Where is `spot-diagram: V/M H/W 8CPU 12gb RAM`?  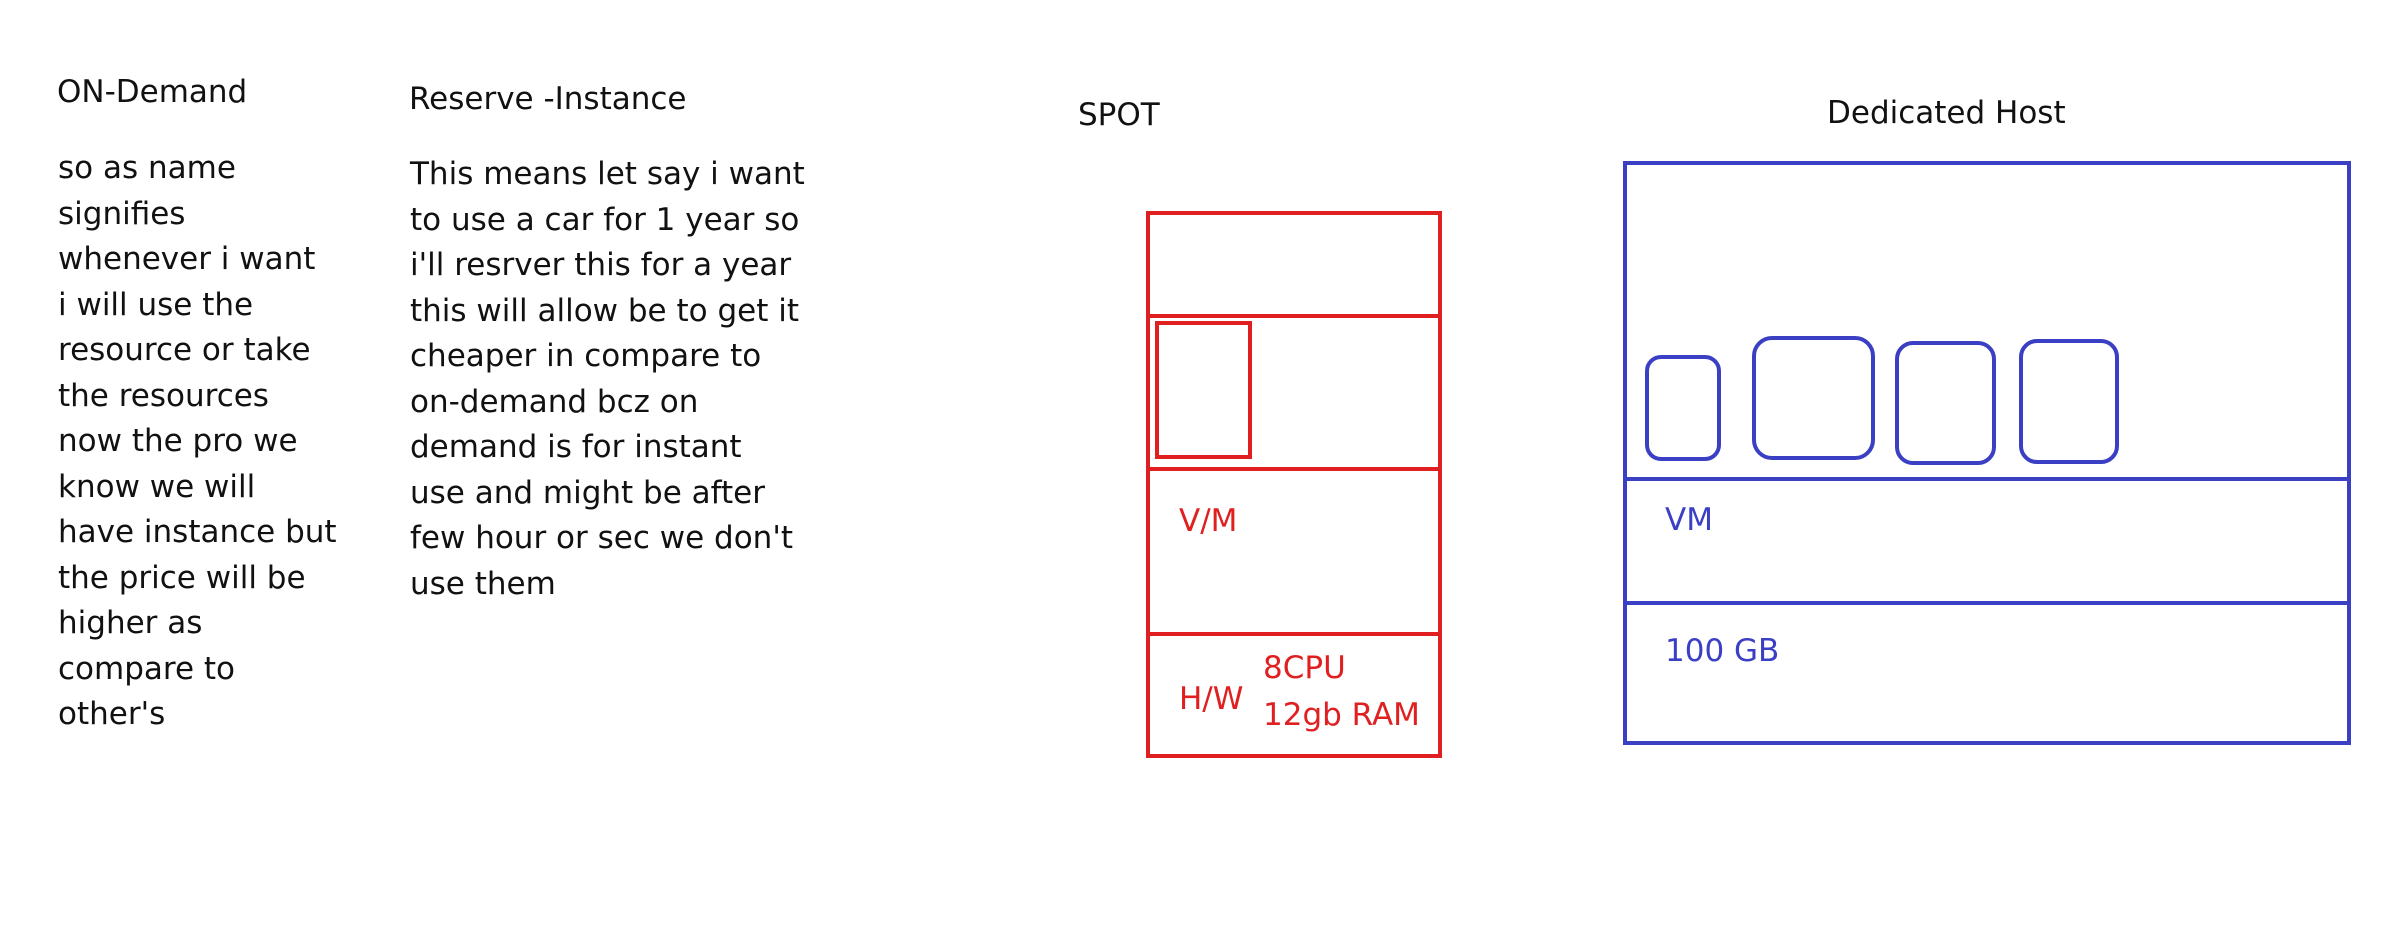
spot-diagram: V/M H/W 8CPU 12gb RAM is located at coordinates (1294, 484).